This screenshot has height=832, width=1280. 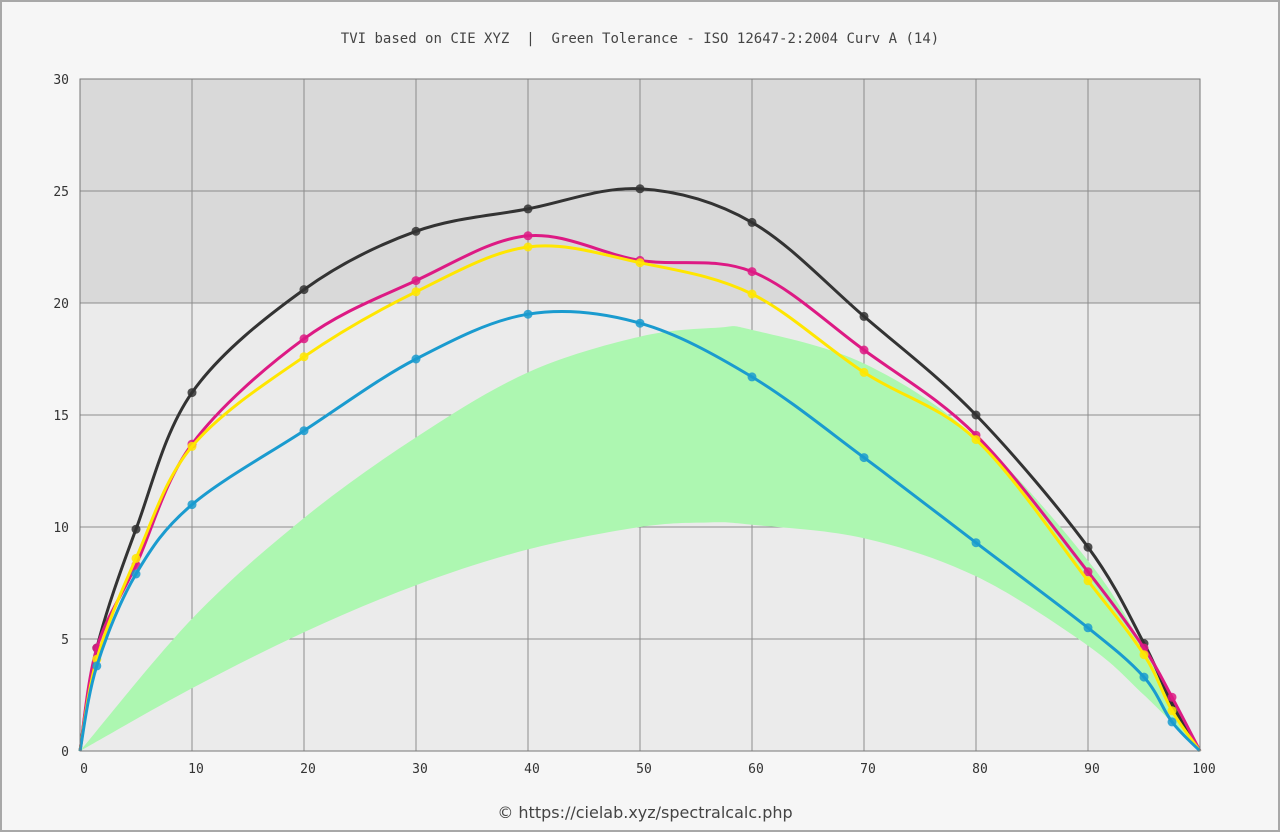 I want to click on point-yellow-97.5, so click(x=1172, y=711).